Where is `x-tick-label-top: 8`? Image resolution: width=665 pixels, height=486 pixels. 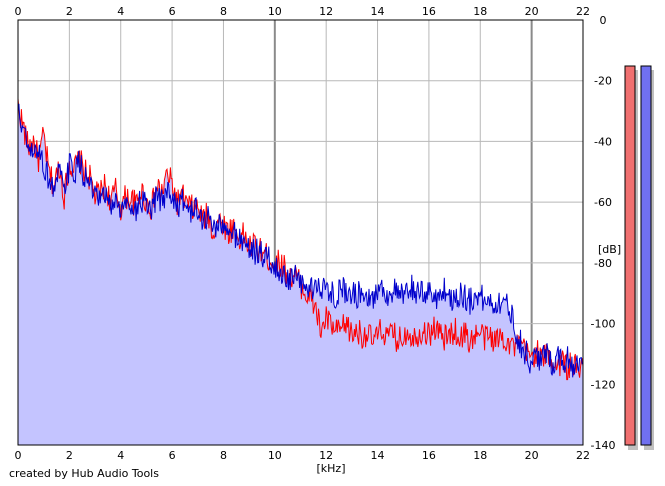 x-tick-label-top: 8 is located at coordinates (223, 11).